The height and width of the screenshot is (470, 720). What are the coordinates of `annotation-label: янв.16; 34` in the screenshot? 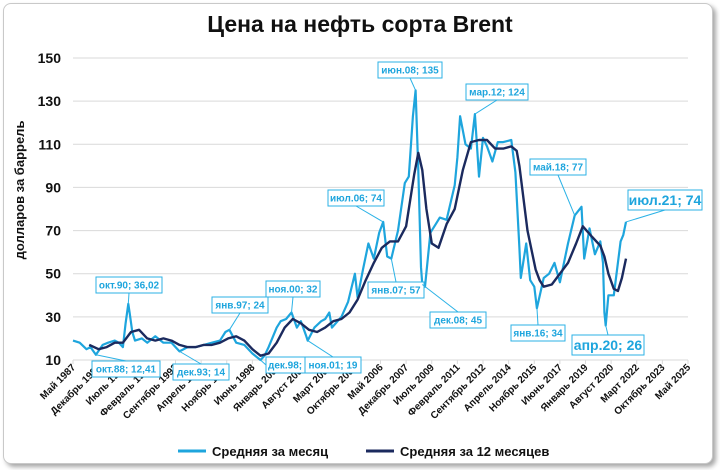 It's located at (538, 334).